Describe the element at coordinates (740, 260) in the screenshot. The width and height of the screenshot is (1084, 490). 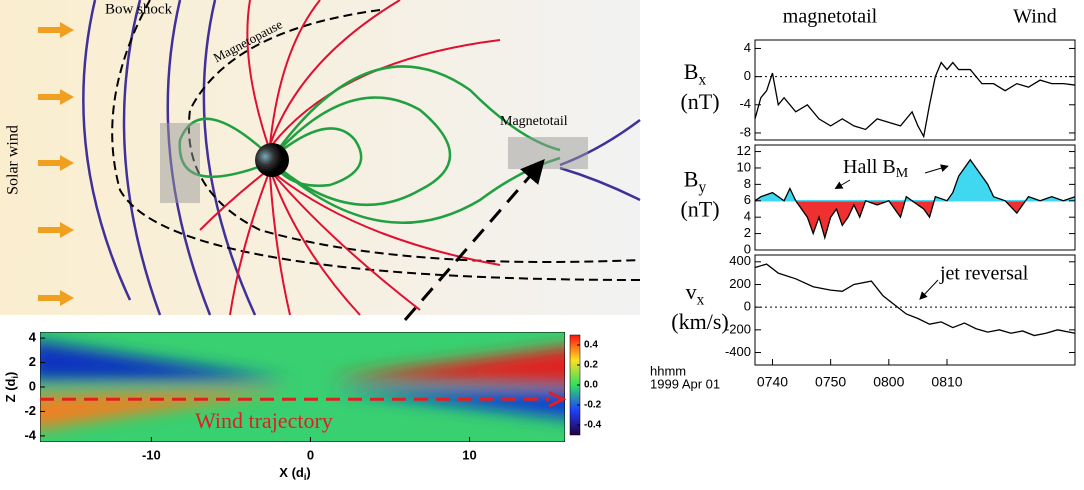
I see `y-tick-label: 400` at that location.